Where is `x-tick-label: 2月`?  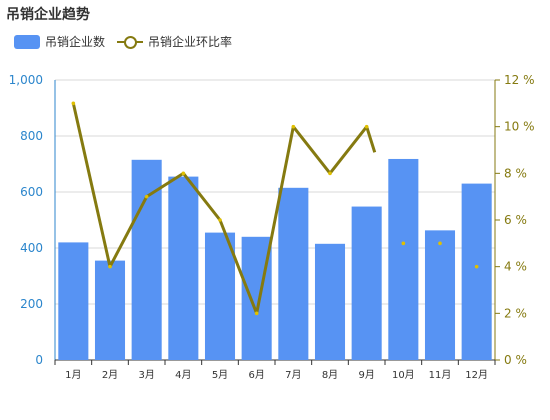
x-tick-label: 2月 is located at coordinates (110, 375).